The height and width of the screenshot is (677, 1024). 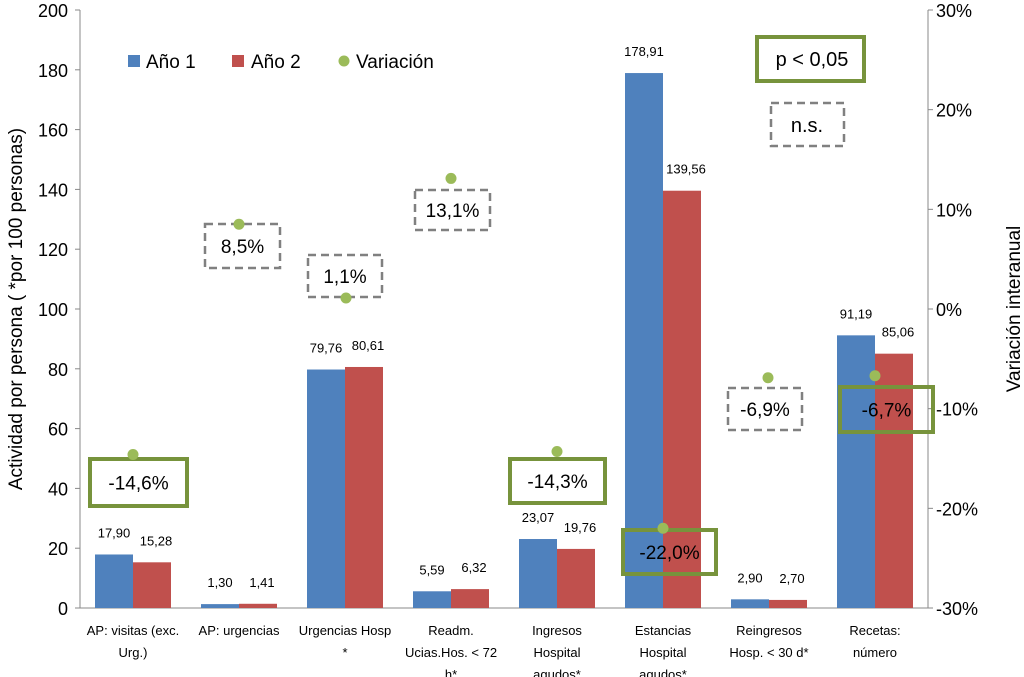 I want to click on y-tick-label: 180, so click(x=53, y=71).